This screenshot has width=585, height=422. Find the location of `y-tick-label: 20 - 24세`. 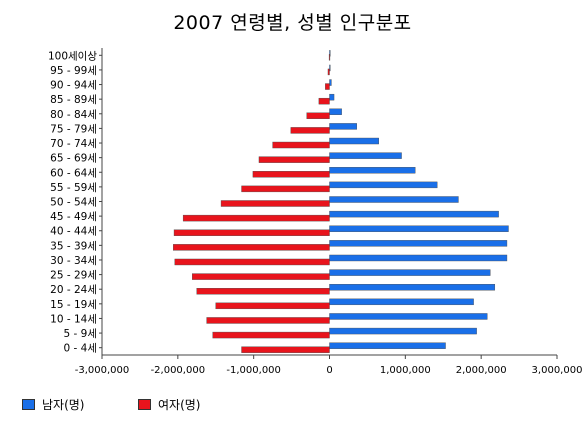

y-tick-label: 20 - 24세 is located at coordinates (73, 290).